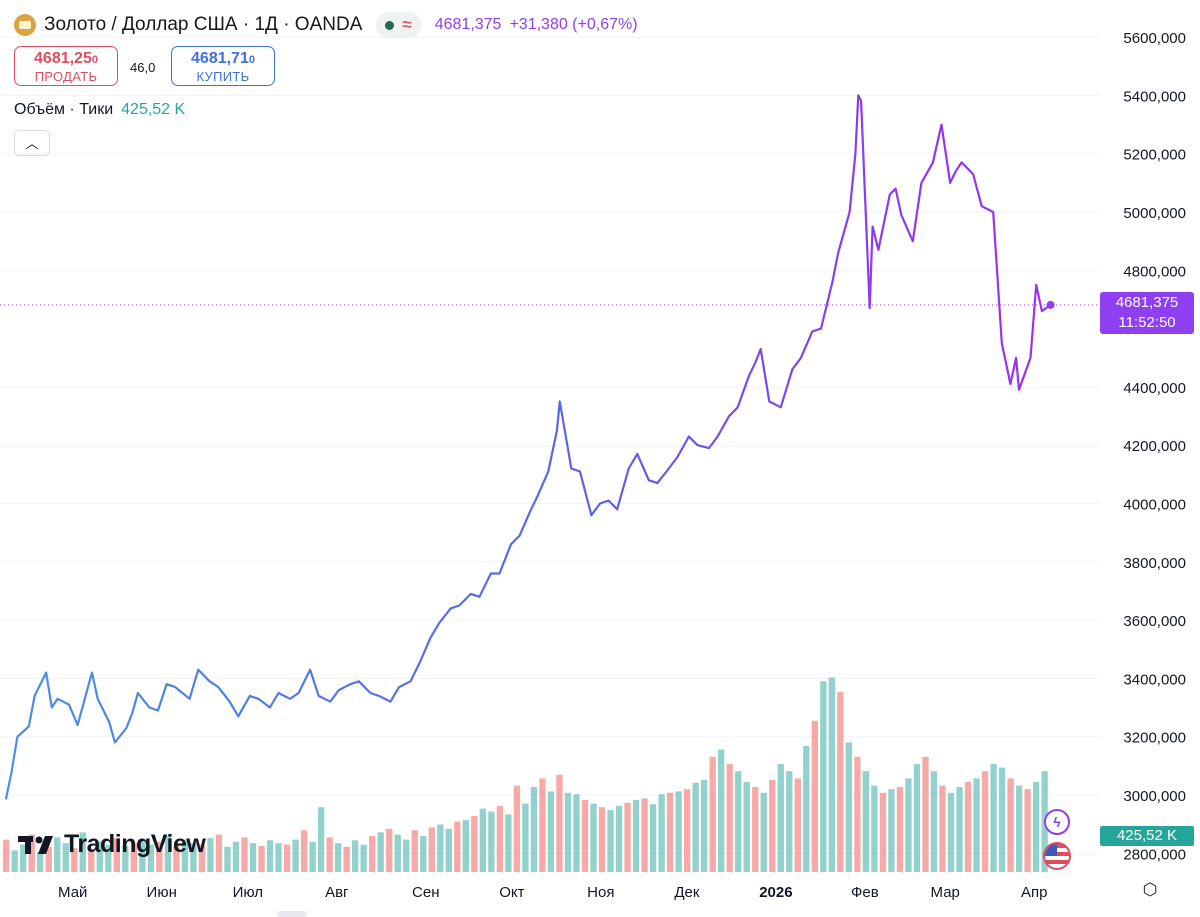  What do you see at coordinates (1154, 738) in the screenshot?
I see `y-tick-label: 3200,000` at bounding box center [1154, 738].